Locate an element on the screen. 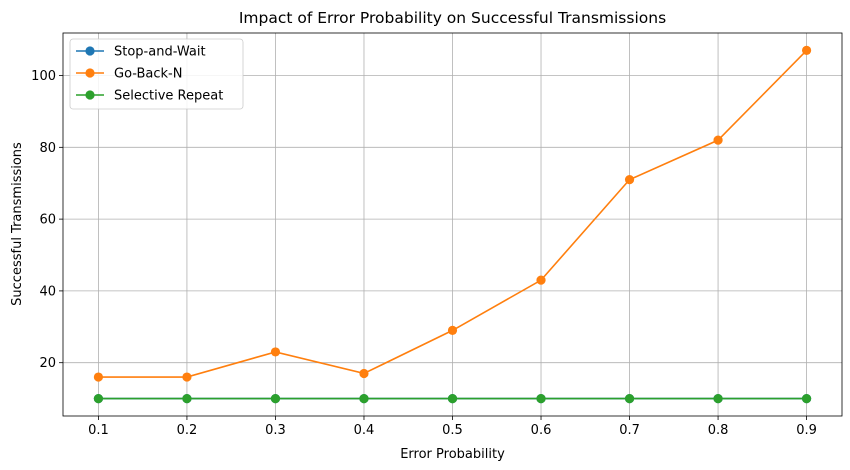 This screenshot has height=470, width=850. legend-label: Go-Back-N is located at coordinates (148, 74).